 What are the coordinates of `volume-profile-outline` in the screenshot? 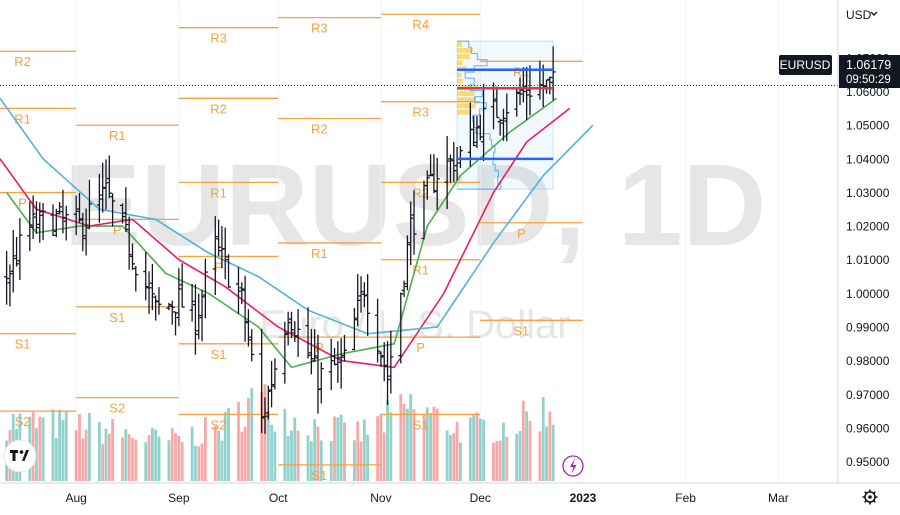 It's located at (479, 115).